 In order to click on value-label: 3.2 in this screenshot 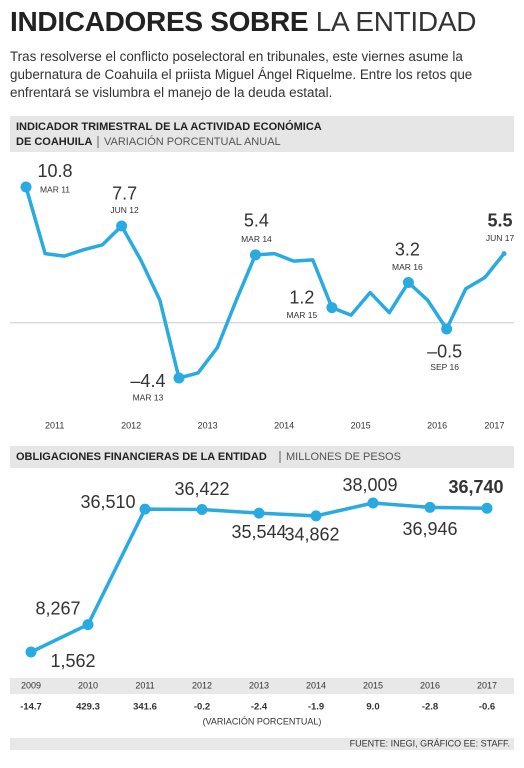, I will do `click(407, 249)`.